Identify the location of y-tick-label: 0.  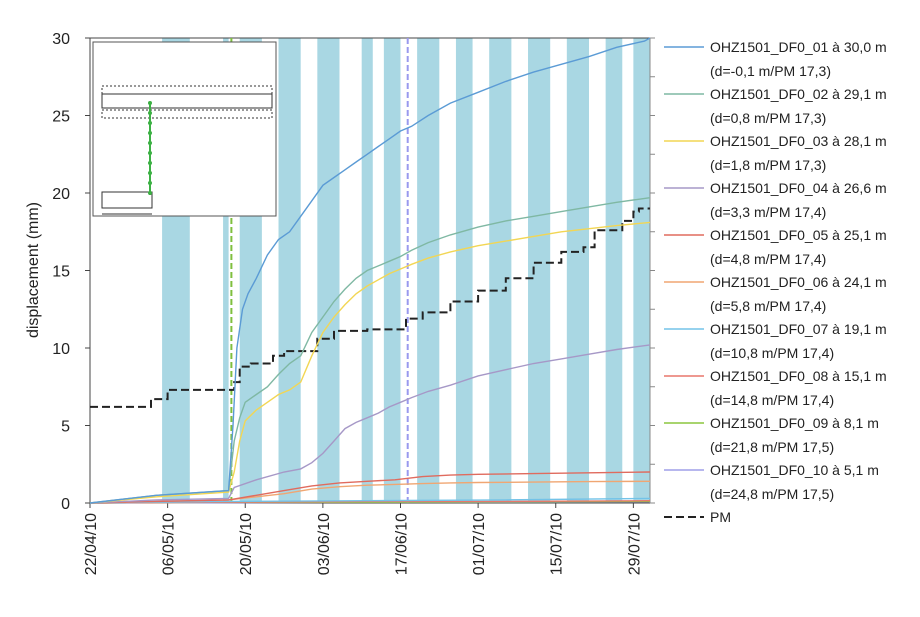
(65, 504).